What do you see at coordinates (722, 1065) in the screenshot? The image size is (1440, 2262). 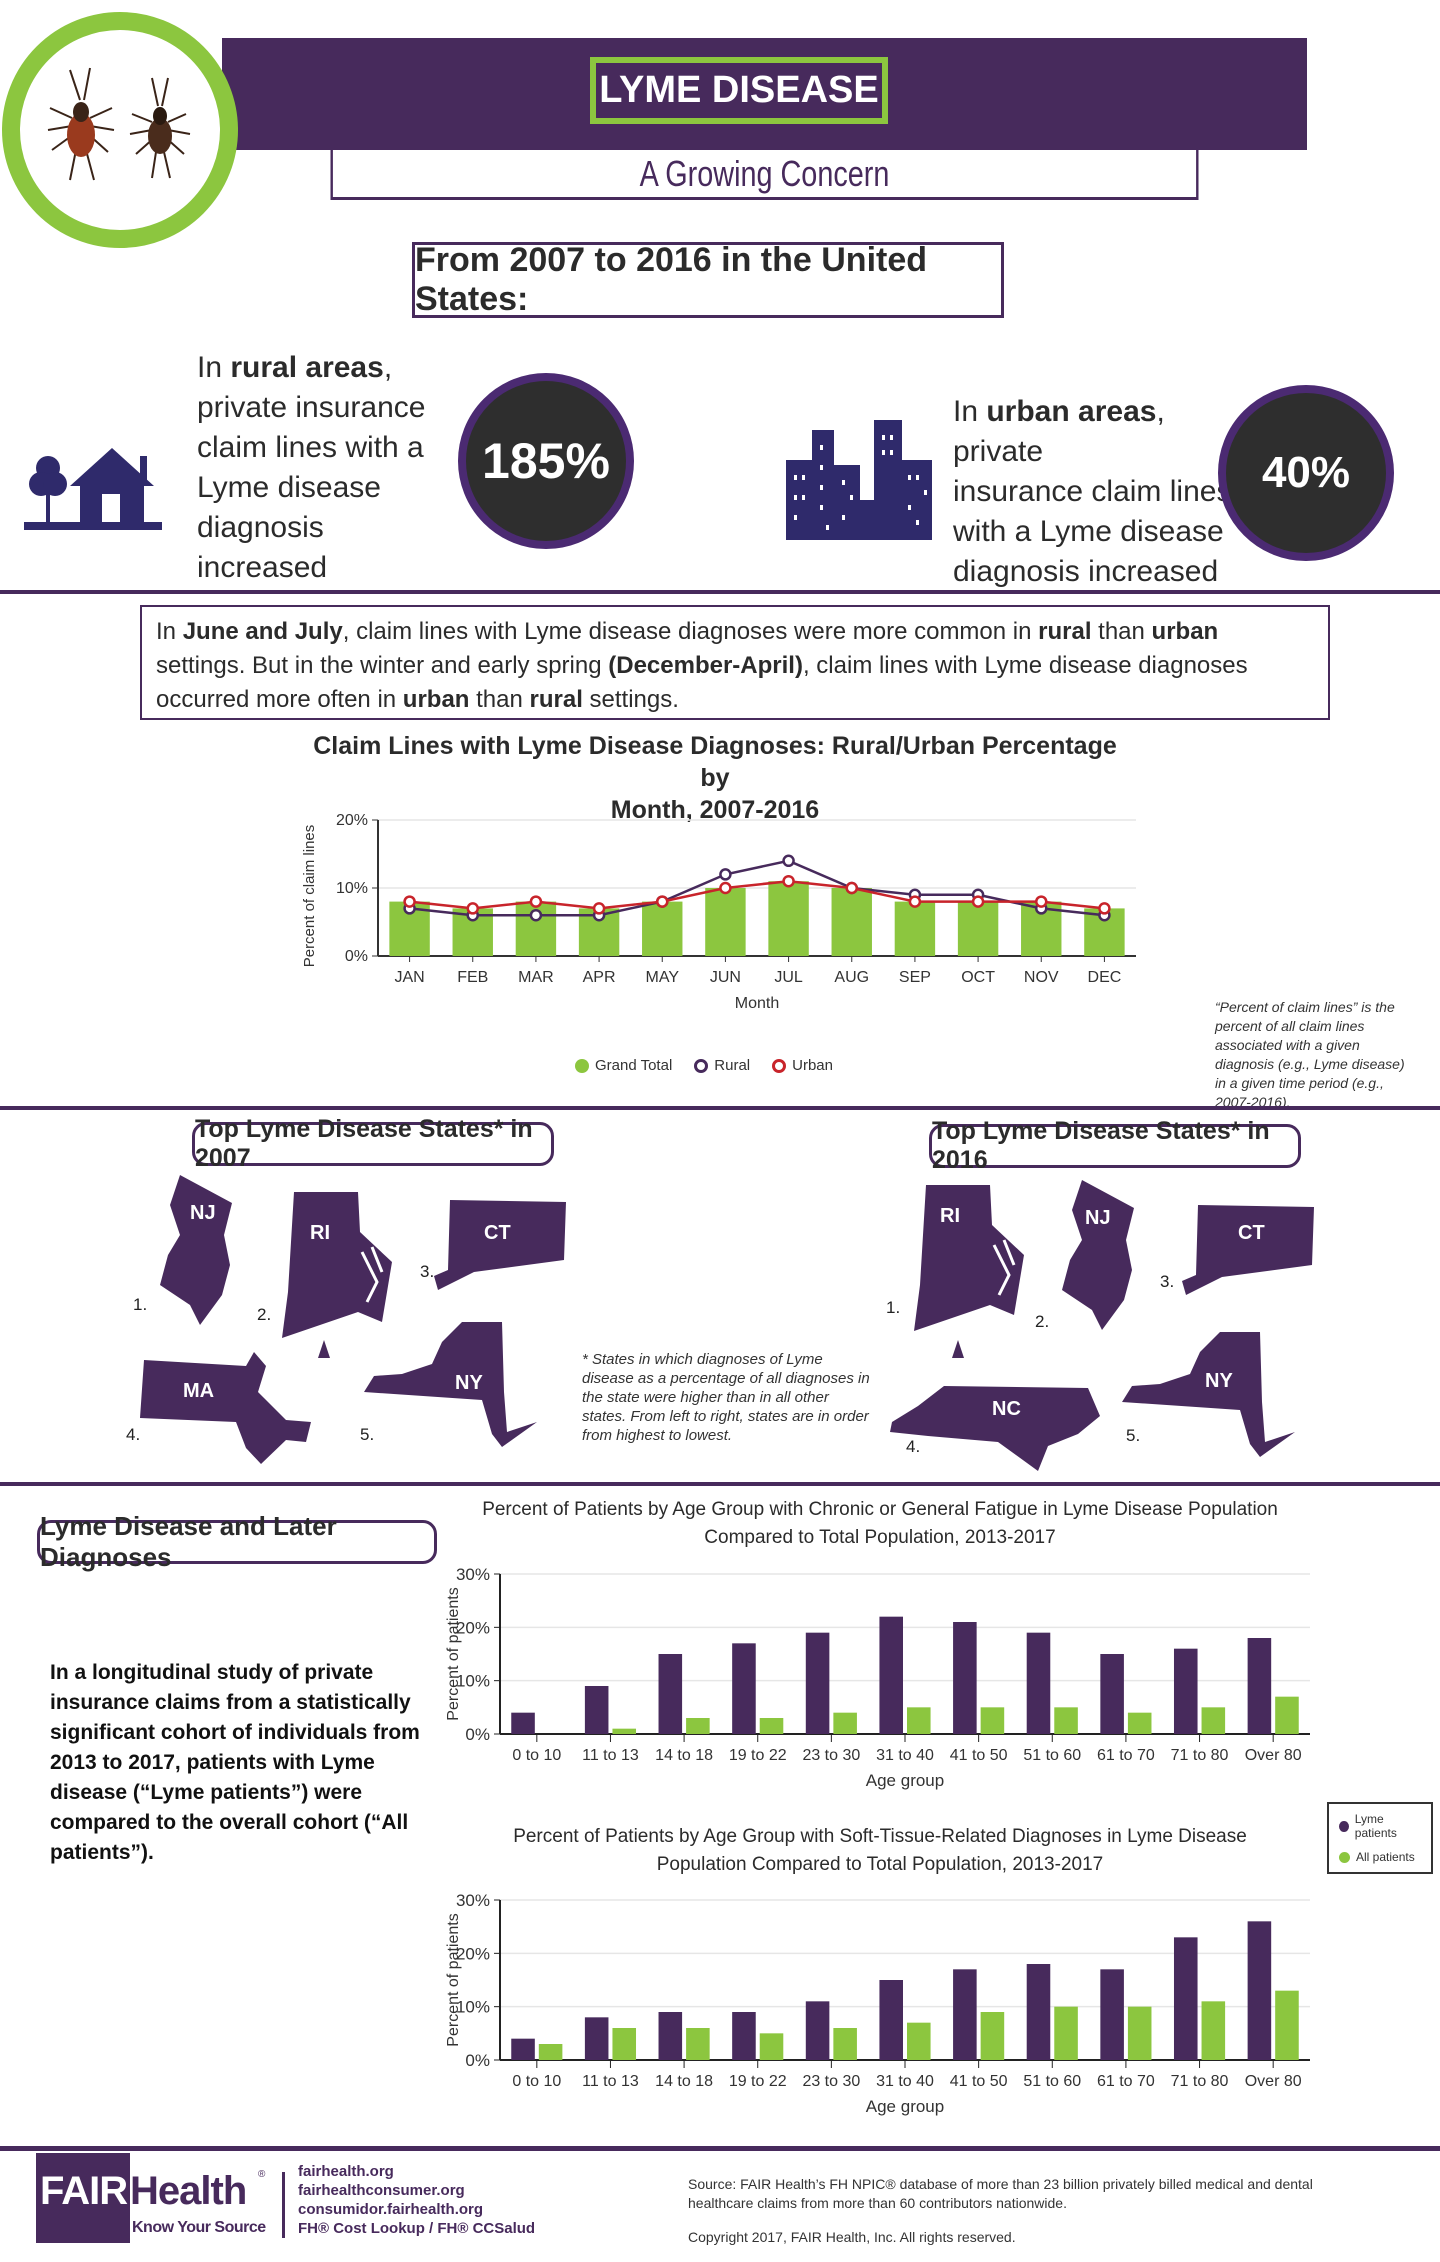 I see `legend-rural: Rural` at bounding box center [722, 1065].